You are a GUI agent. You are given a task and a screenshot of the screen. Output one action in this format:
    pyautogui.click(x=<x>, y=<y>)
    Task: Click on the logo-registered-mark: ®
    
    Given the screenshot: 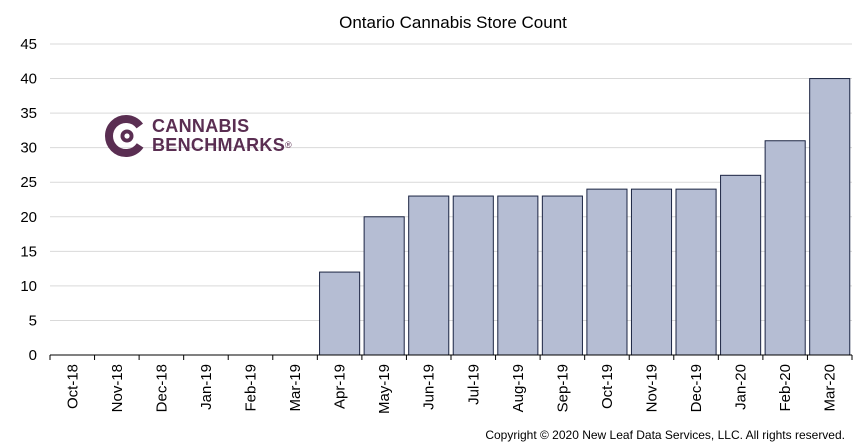 What is the action you would take?
    pyautogui.click(x=288, y=145)
    